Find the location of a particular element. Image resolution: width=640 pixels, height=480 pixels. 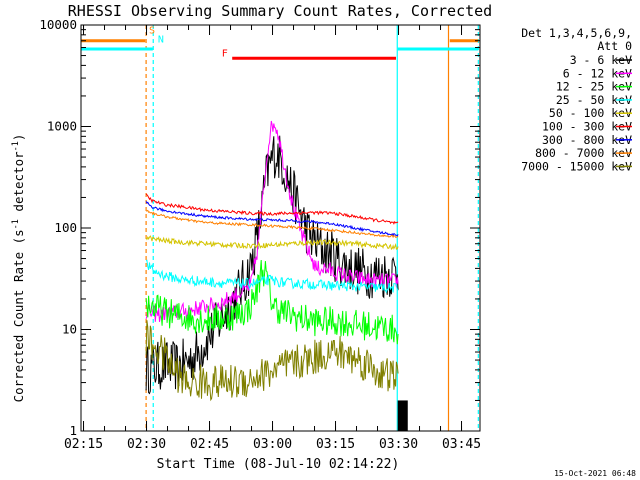

y-tick-label-3: 100 is located at coordinates (65, 227).